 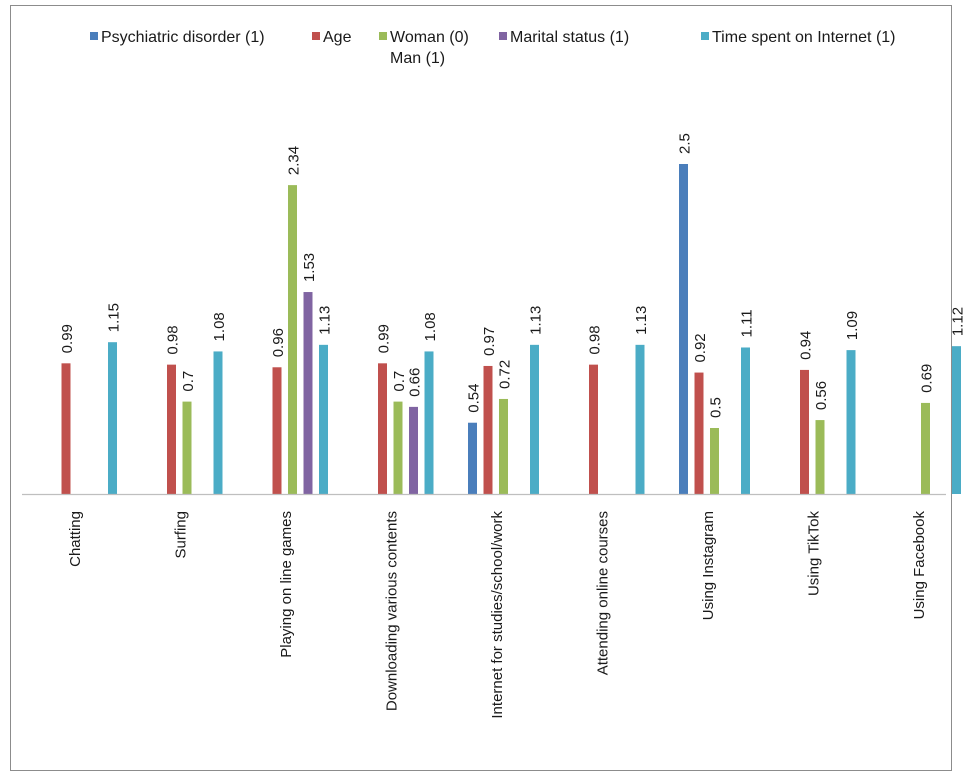 I want to click on value-label: 0.97, so click(x=489, y=341).